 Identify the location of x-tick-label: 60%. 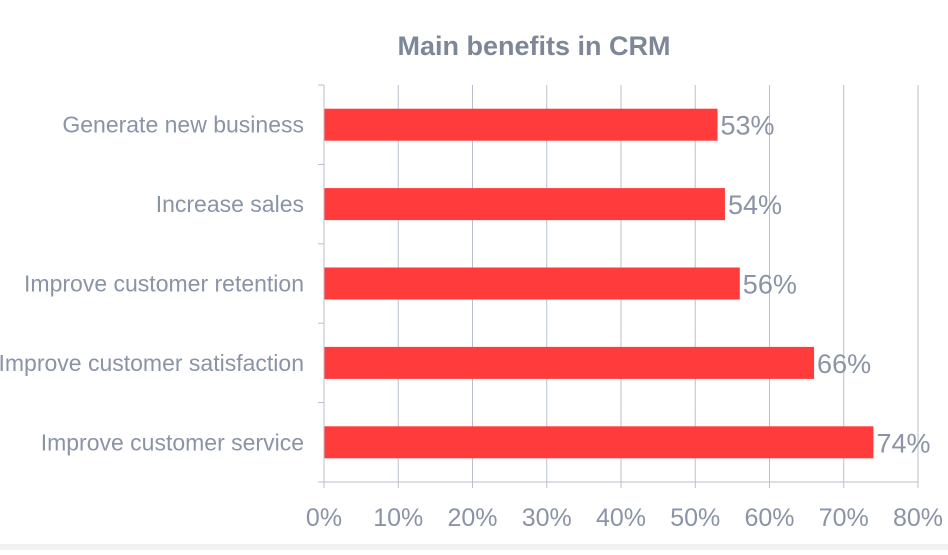
(769, 518).